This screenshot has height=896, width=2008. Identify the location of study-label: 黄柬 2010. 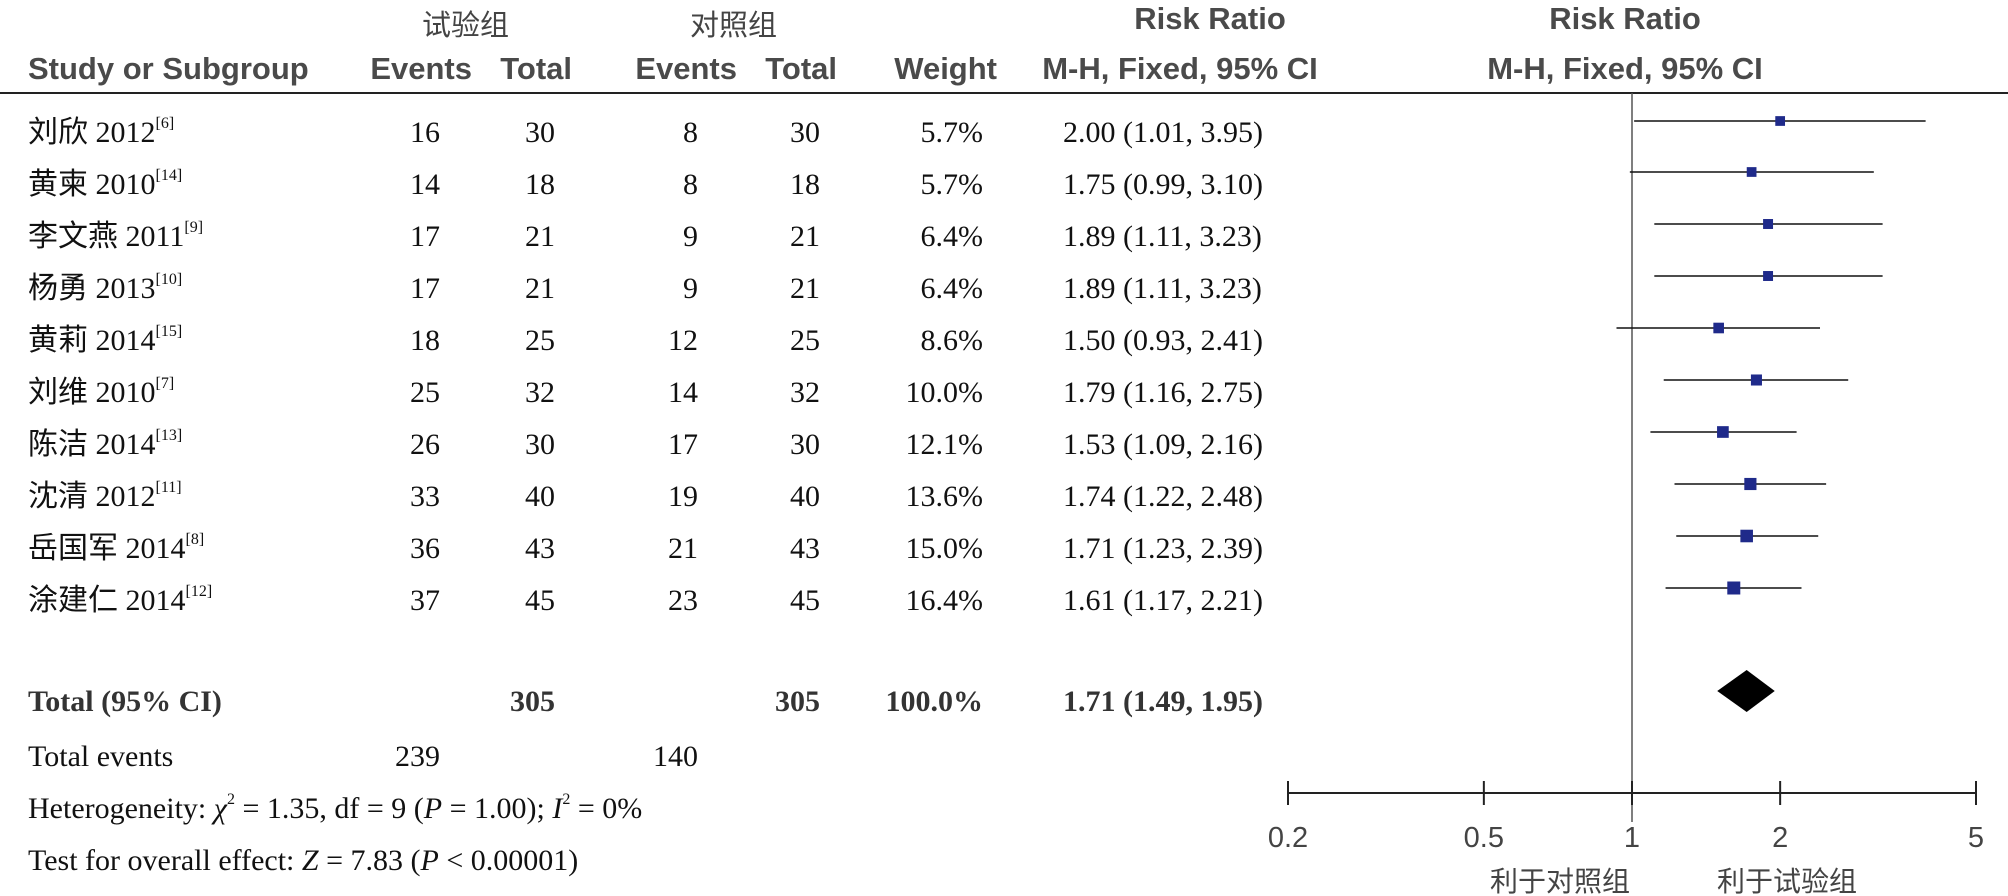
(92, 184).